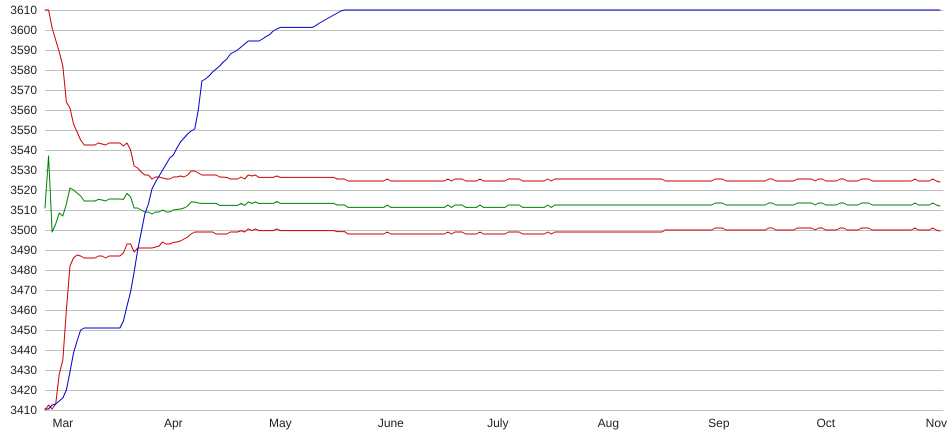  I want to click on y-tick-label: 3460, so click(24, 310).